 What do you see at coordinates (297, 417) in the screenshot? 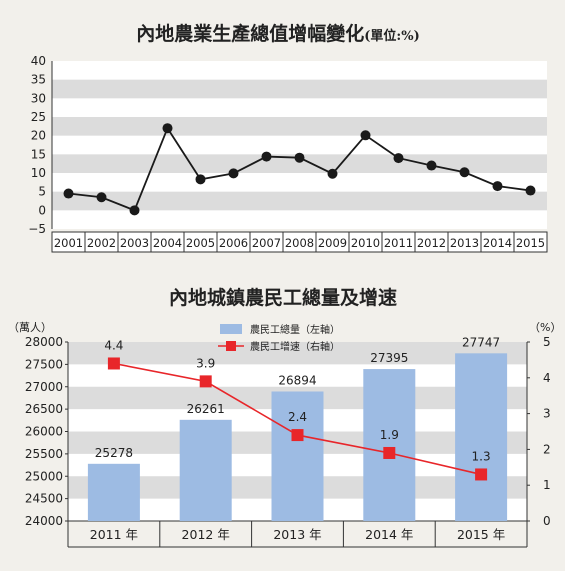
I see `chart2-growth-label: 2.4` at bounding box center [297, 417].